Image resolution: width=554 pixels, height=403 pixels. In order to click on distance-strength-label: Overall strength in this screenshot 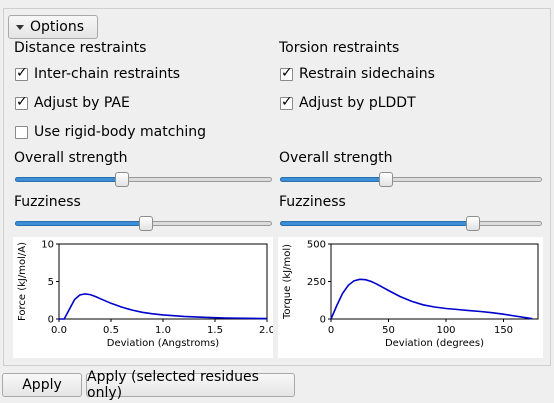, I will do `click(71, 158)`.